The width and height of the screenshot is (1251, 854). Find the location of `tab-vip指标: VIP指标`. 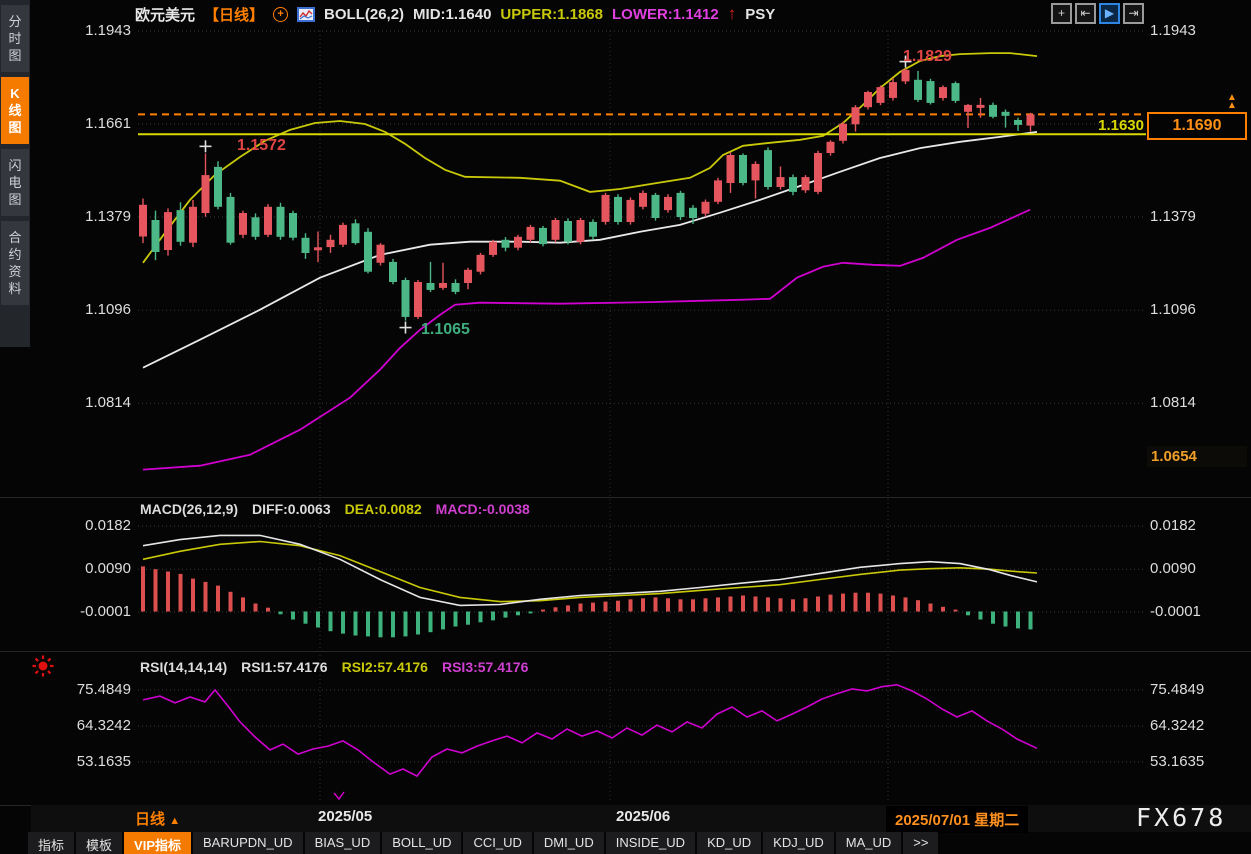

tab-vip指标: VIP指标 is located at coordinates (157, 843).